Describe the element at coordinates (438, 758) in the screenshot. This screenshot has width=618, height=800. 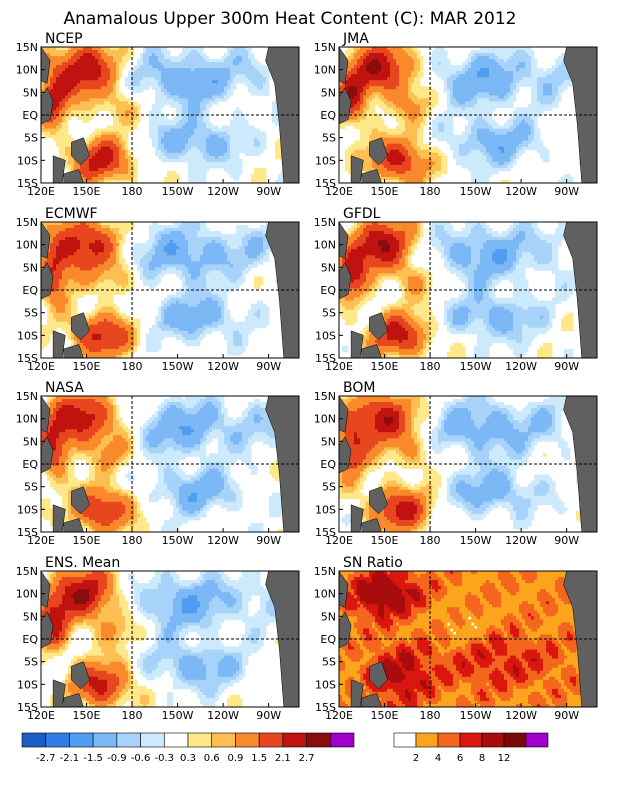
I see `colorbar-label: 4` at that location.